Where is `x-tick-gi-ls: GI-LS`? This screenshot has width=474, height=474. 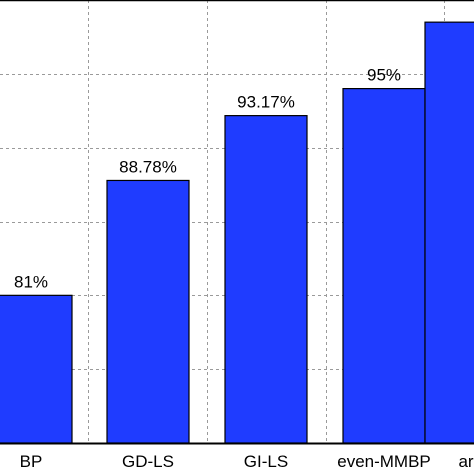
x-tick-gi-ls: GI-LS is located at coordinates (266, 461).